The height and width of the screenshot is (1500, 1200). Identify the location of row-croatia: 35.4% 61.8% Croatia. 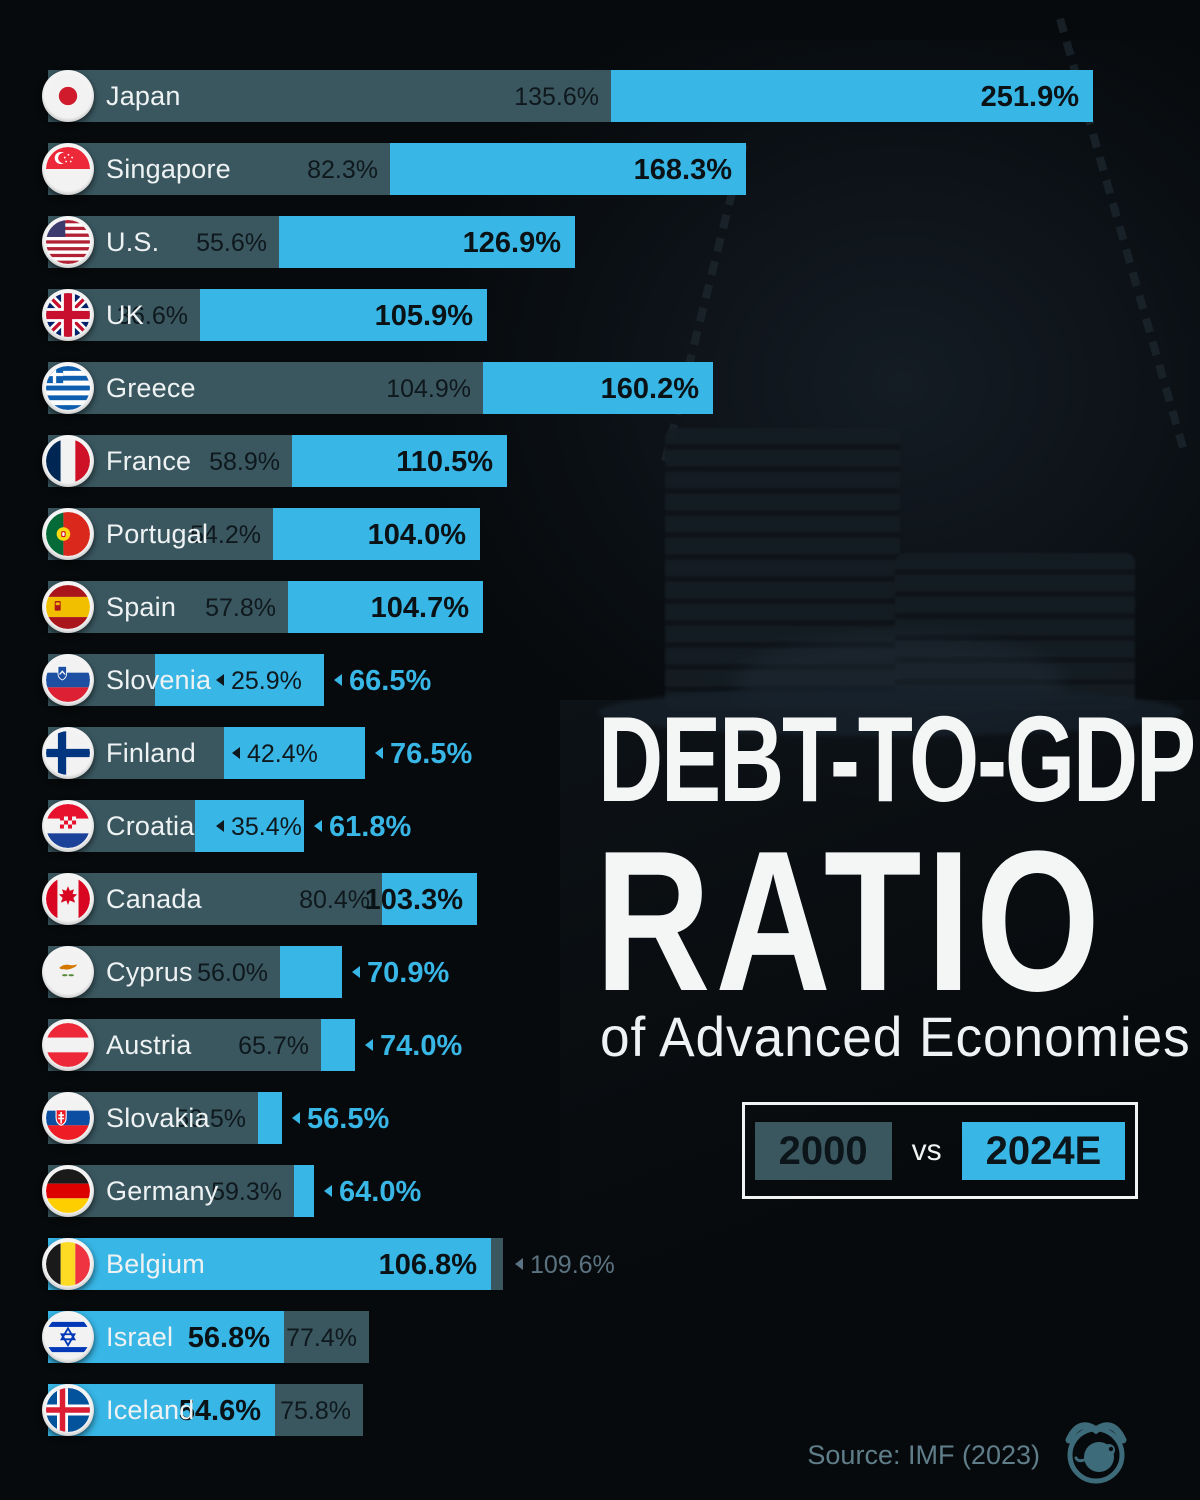
(597, 826).